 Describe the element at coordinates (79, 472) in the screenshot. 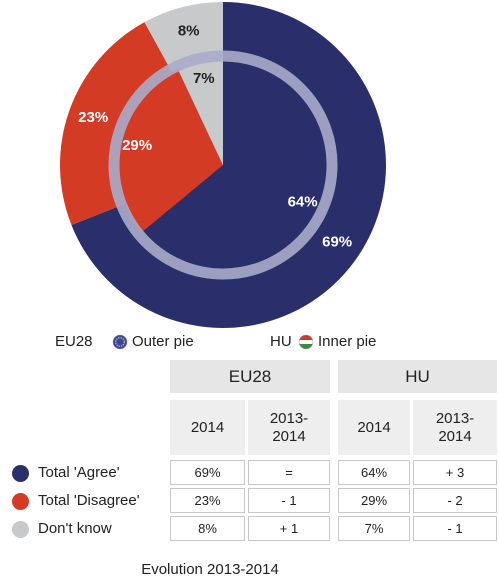

I see `row-label: Total 'Agree'` at that location.